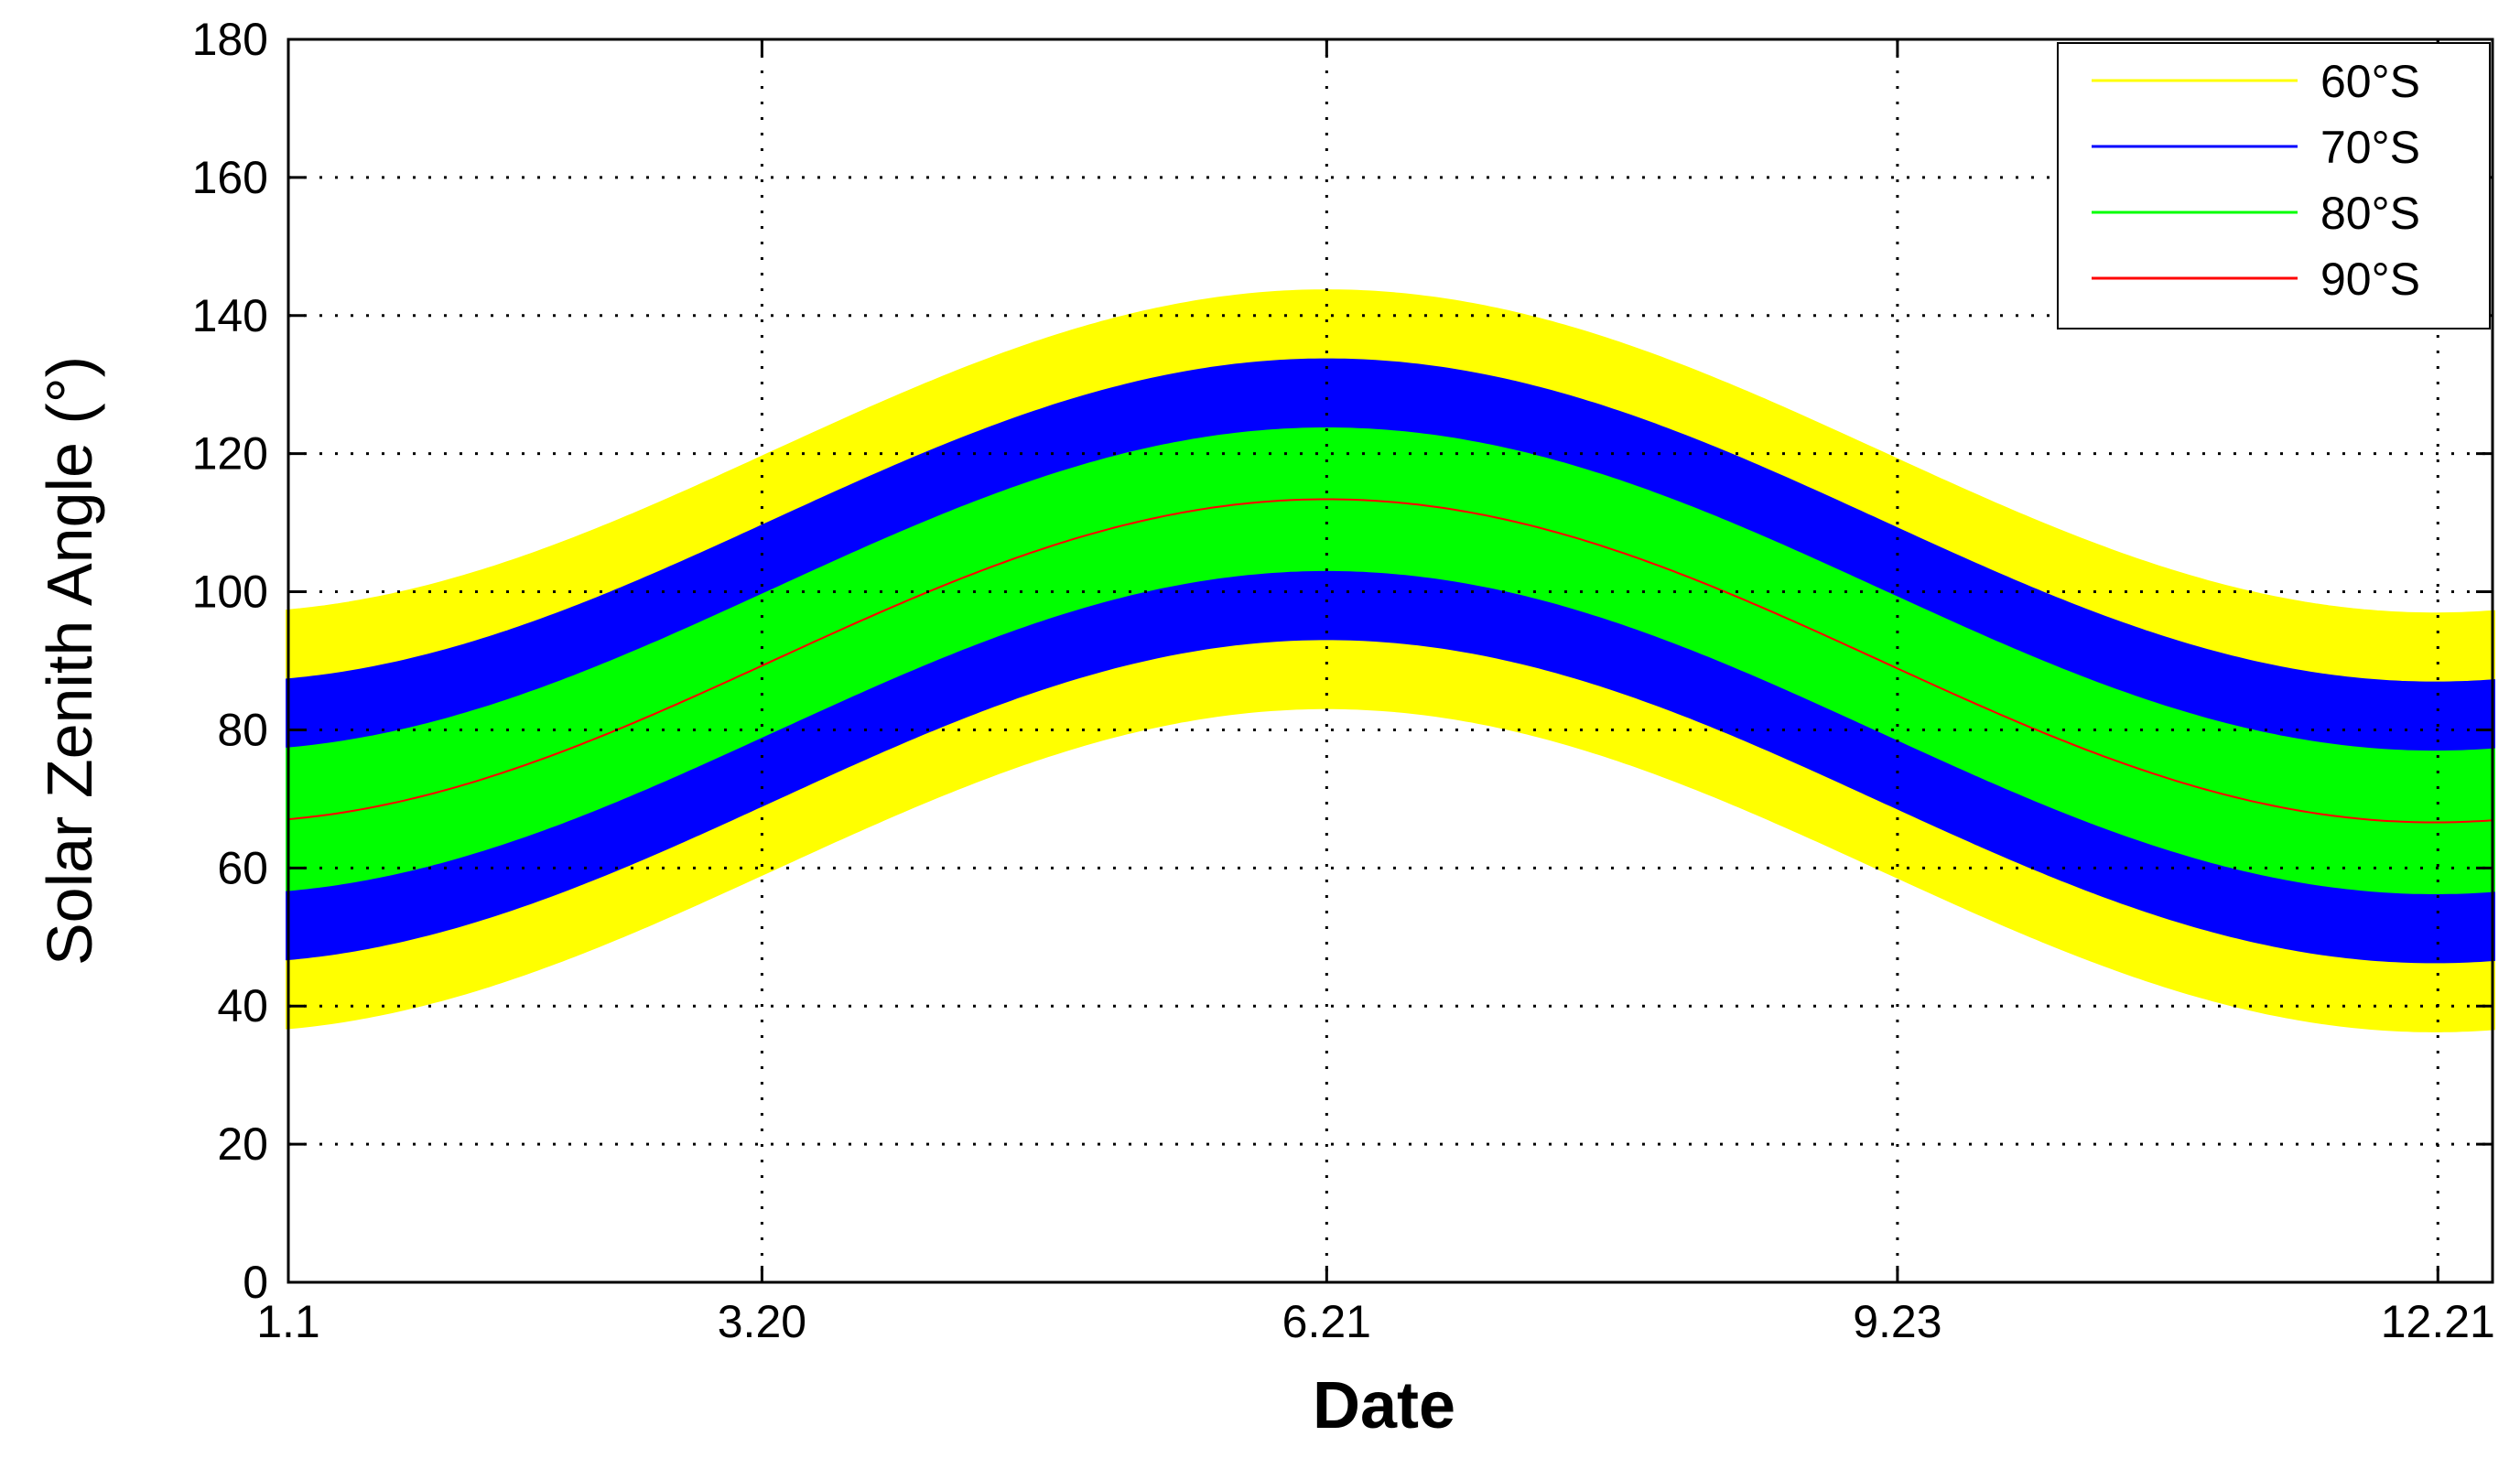 The width and height of the screenshot is (2520, 1458). Describe the element at coordinates (242, 1144) in the screenshot. I see `y-tick-label: 20` at that location.